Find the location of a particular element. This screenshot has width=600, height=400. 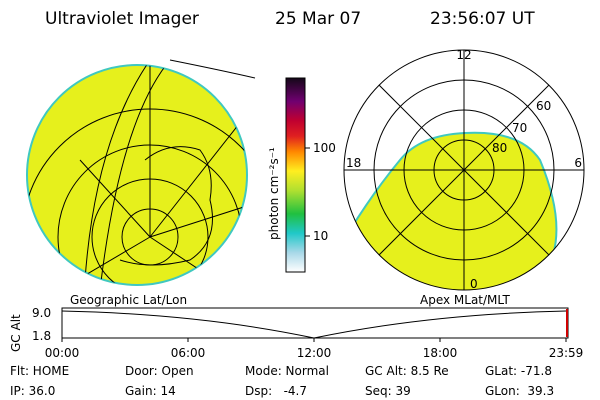

mlt-label: 6 is located at coordinates (578, 163).